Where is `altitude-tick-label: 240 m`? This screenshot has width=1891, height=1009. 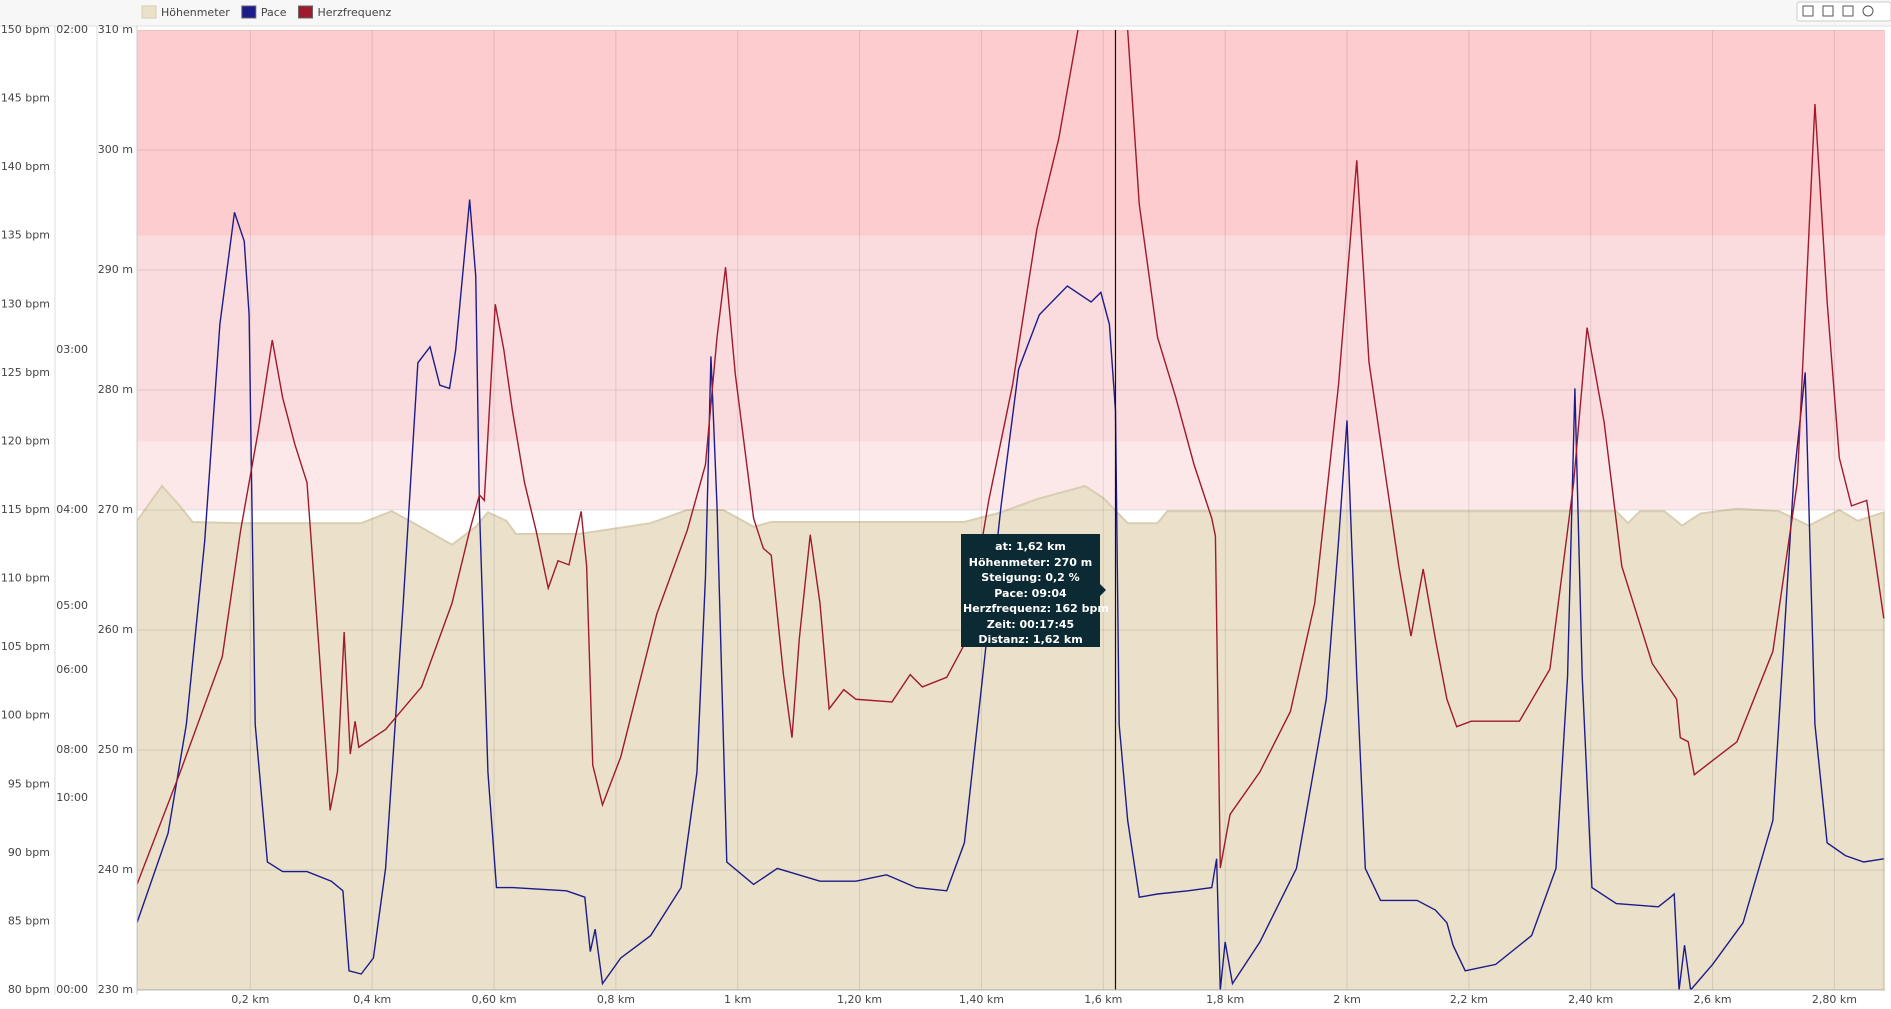
altitude-tick-label: 240 m is located at coordinates (115, 869).